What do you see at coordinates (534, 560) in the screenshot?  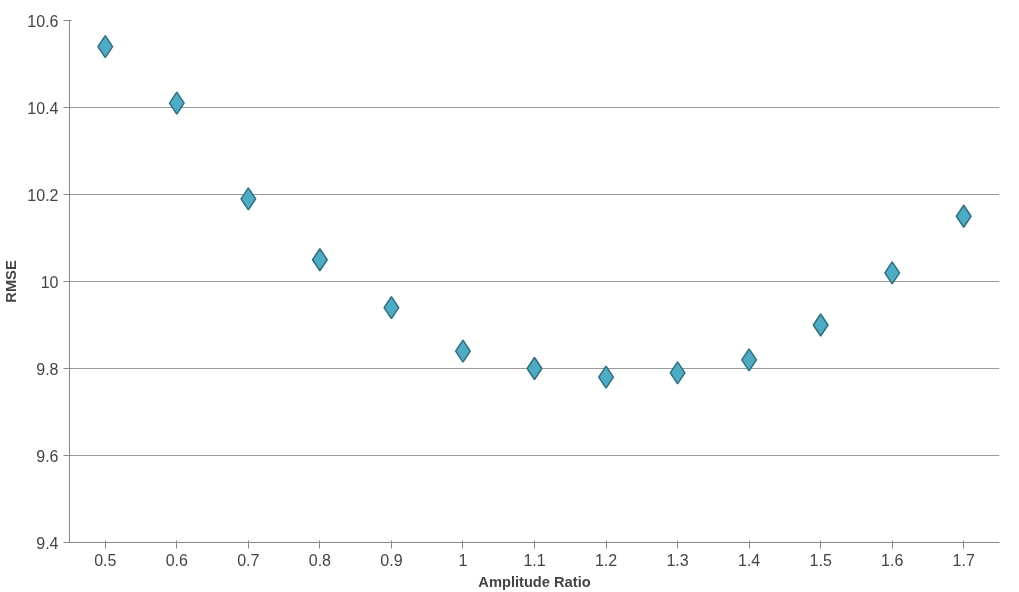 I see `x-tick-label: 1.1` at bounding box center [534, 560].